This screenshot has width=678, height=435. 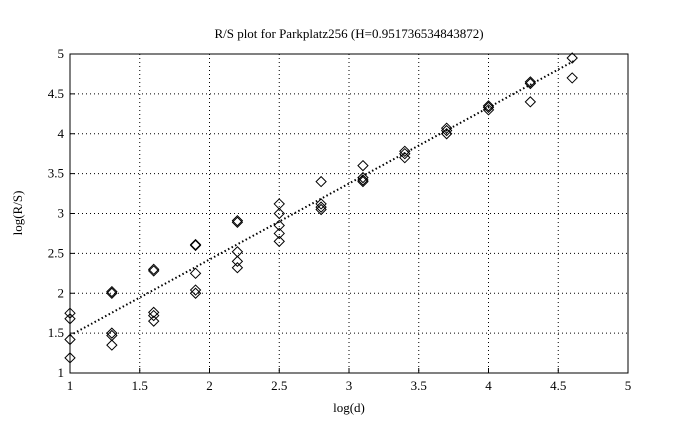 What do you see at coordinates (61, 133) in the screenshot?
I see `y-tick-label: 4` at bounding box center [61, 133].